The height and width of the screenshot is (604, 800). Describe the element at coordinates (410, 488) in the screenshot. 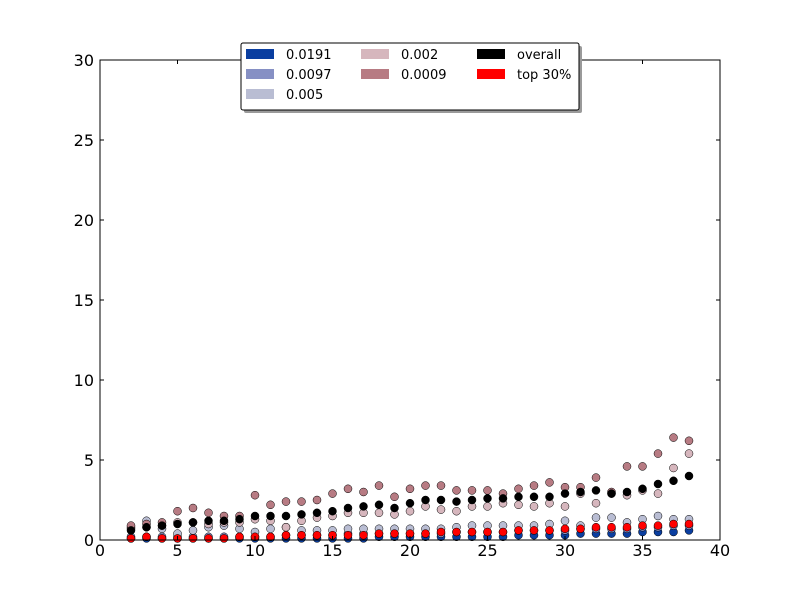

I see `data-points-layer` at that location.